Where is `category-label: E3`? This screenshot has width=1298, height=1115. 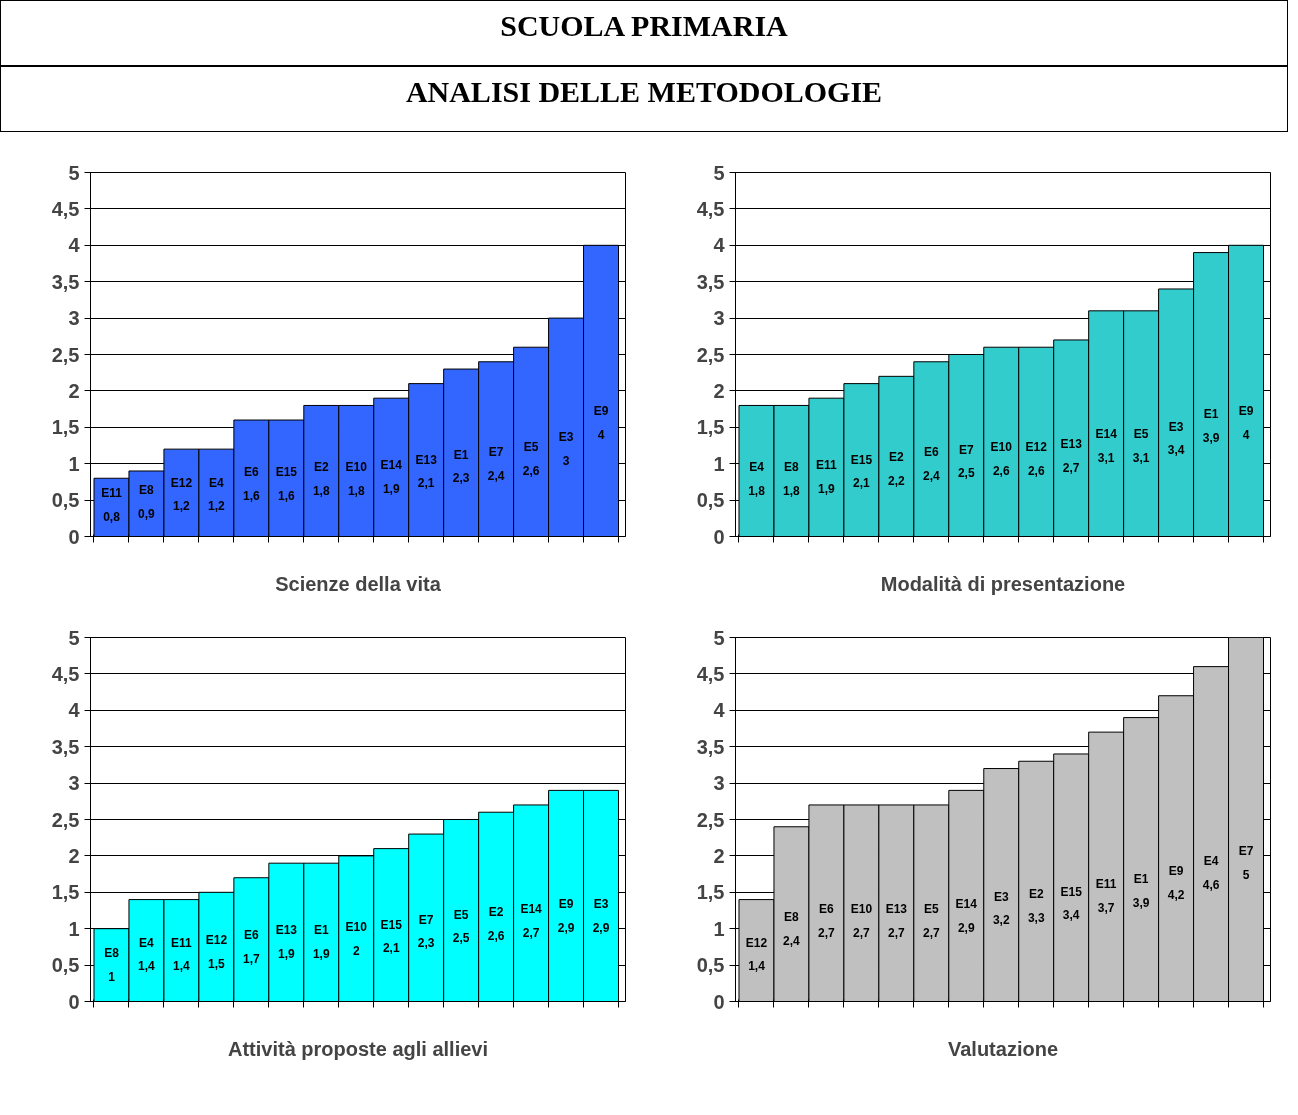
category-label: E3 is located at coordinates (1176, 426).